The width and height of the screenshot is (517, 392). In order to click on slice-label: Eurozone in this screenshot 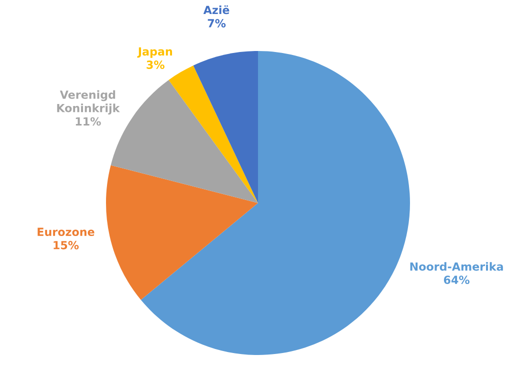, I will do `click(66, 232)`.